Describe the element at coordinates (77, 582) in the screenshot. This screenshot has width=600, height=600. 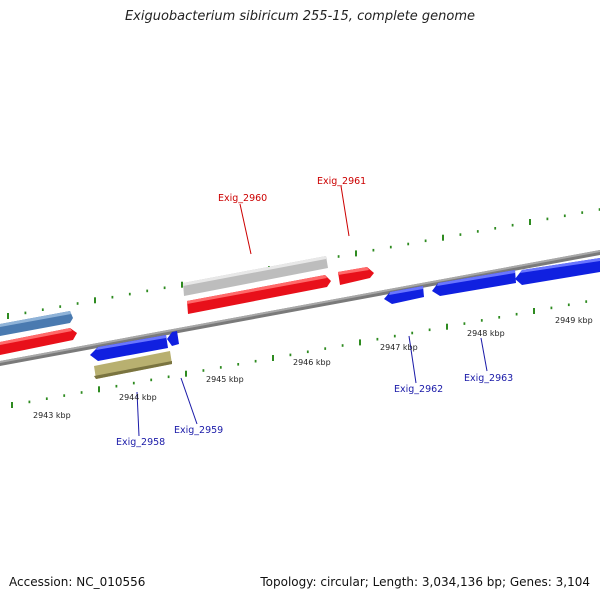
I see `accession-text: Accession: NC_010556` at that location.